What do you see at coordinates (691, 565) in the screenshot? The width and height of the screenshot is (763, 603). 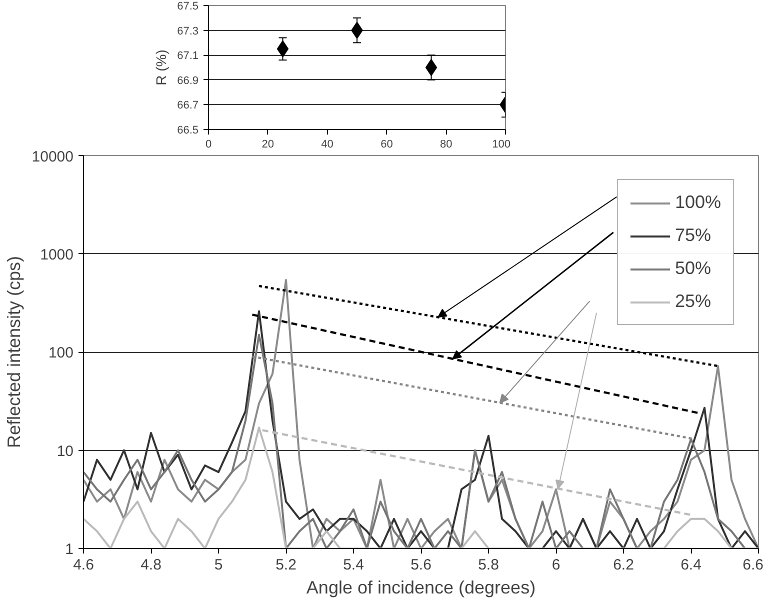 I see `x-tick-label: 6.4` at bounding box center [691, 565].